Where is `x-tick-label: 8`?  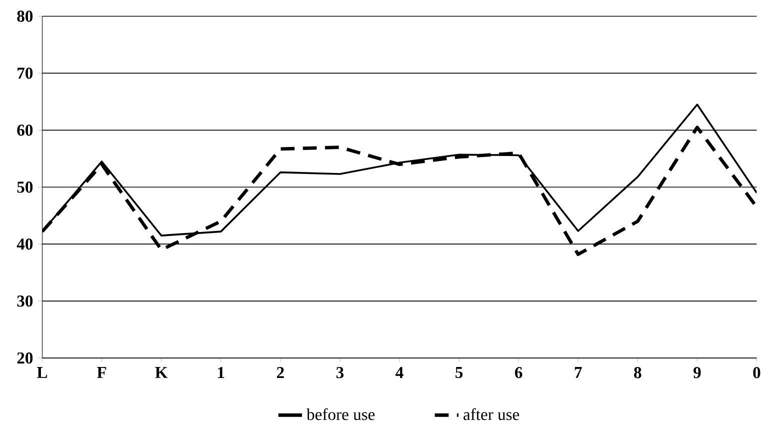
x-tick-label: 8 is located at coordinates (638, 372).